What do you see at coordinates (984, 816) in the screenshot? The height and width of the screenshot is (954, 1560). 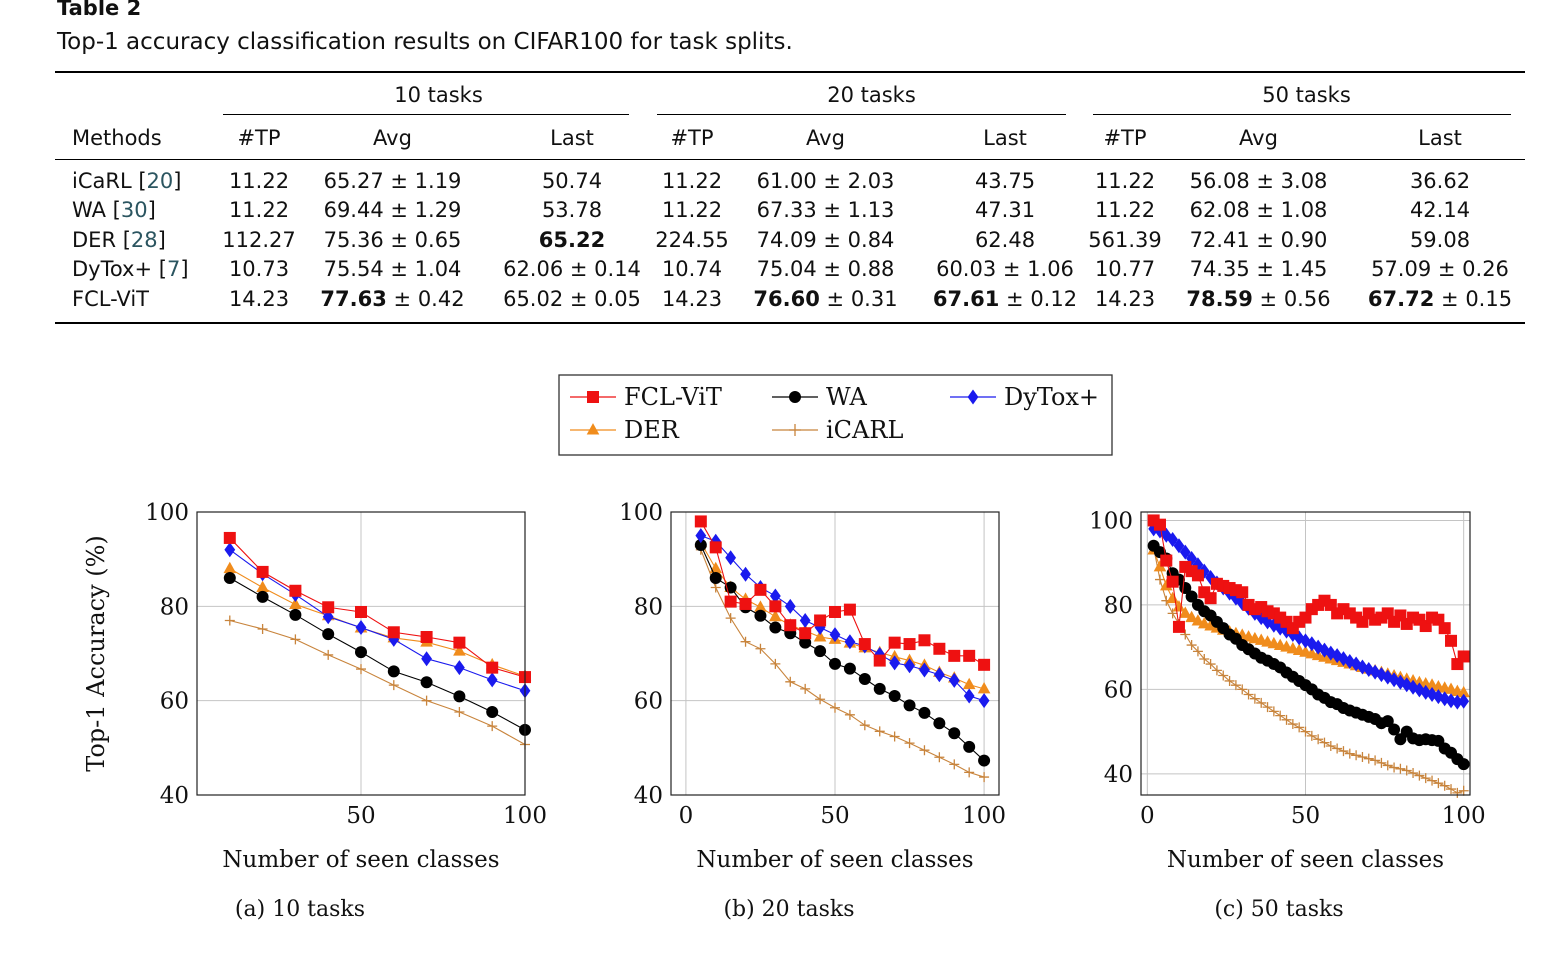 I see `x-tick-label: 100` at bounding box center [984, 816].